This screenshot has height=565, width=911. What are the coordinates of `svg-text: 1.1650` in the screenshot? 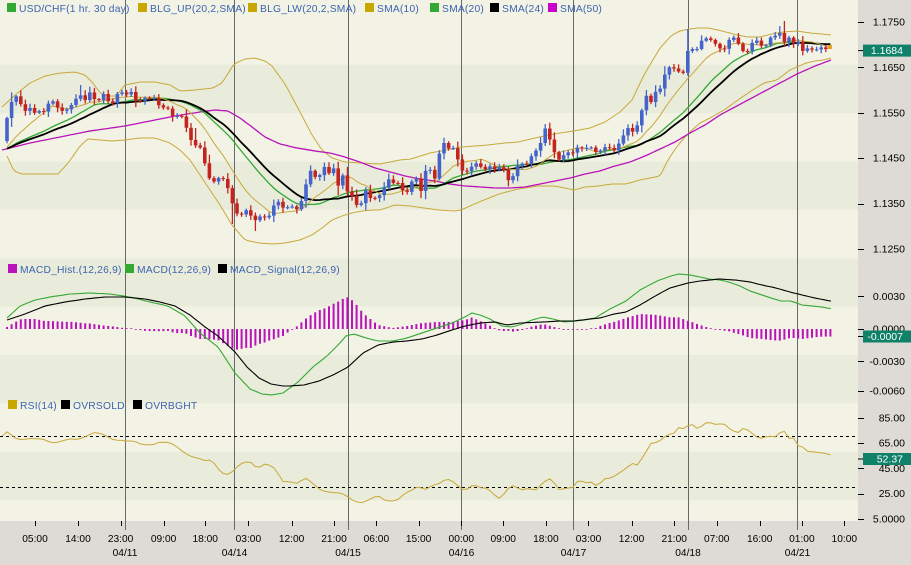 It's located at (889, 68).